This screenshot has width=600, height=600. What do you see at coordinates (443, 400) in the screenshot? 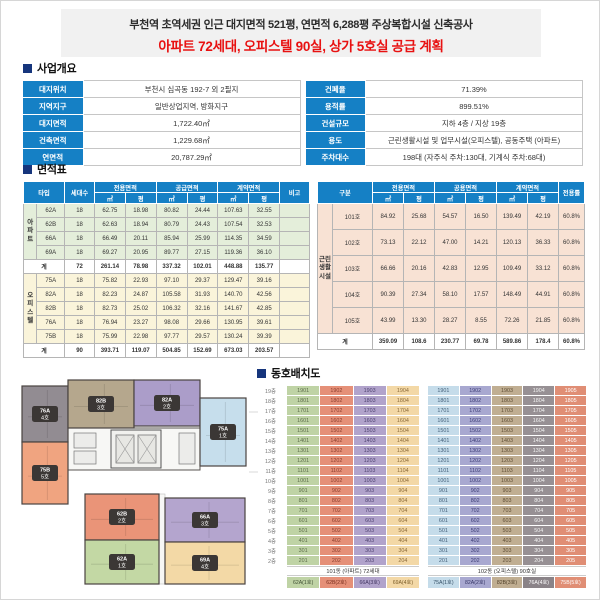
I see `unit-cell: 1801` at bounding box center [443, 400].